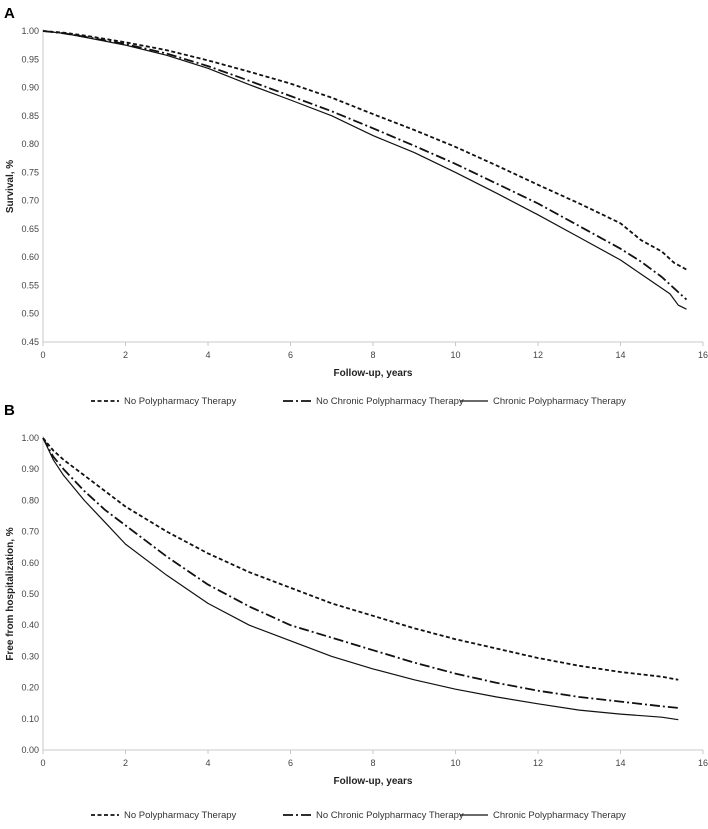 The image size is (708, 829). Describe the element at coordinates (10, 186) in the screenshot. I see `y-axis-title: Survival, %` at that location.